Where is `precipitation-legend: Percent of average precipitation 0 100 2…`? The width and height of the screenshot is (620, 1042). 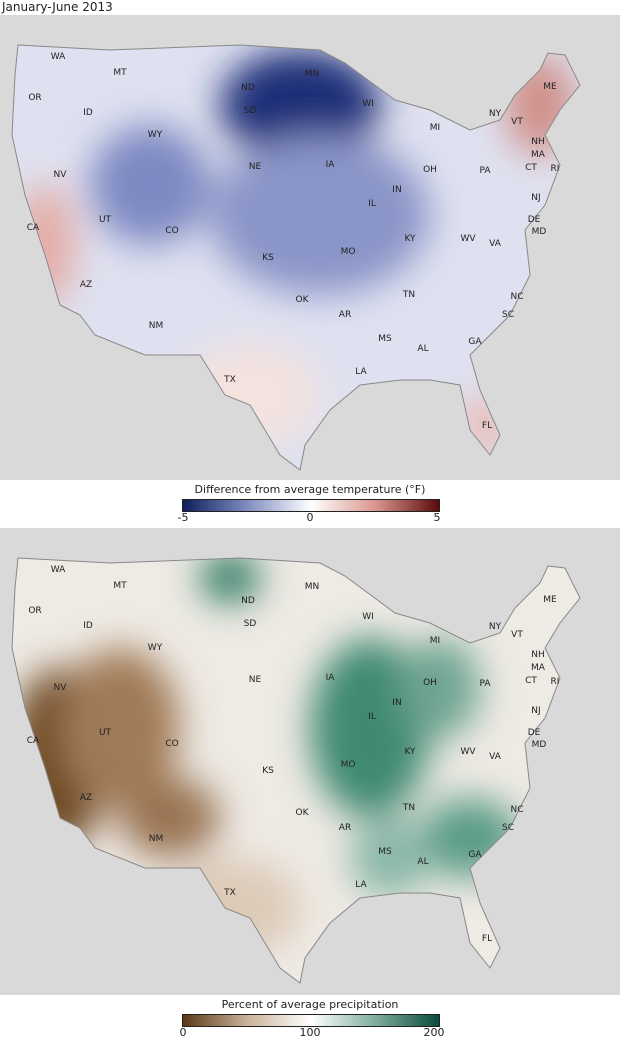 precipitation-legend: Percent of average precipitation 0 100 2… is located at coordinates (310, 1018).